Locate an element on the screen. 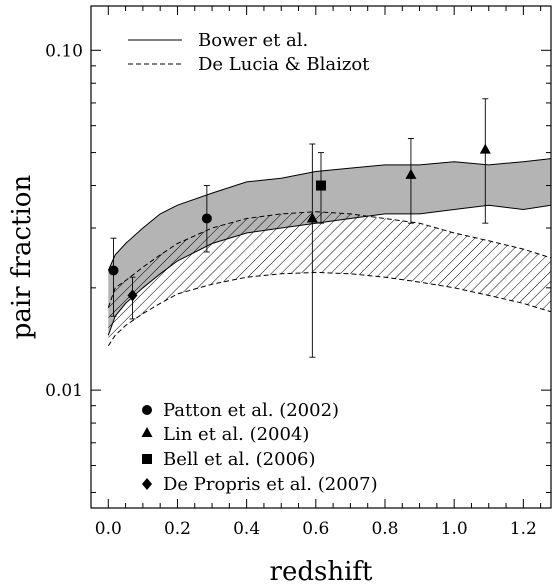 This screenshot has height=586, width=552. legend-label-depropris: De Propris et al. (2007) is located at coordinates (270, 484).